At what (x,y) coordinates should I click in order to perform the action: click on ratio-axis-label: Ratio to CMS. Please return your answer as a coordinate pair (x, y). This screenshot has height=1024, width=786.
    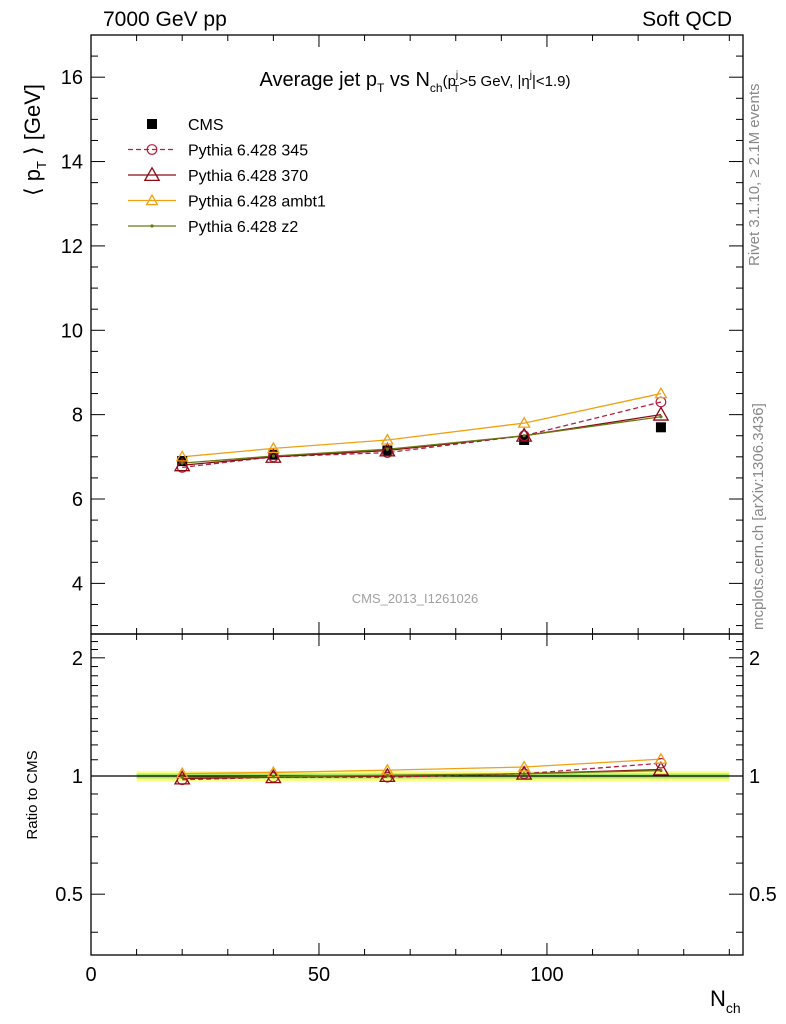
    Looking at the image, I should click on (32, 794).